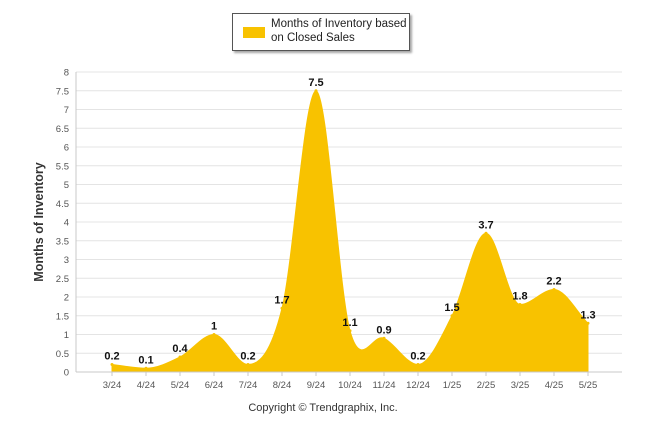 This screenshot has height=439, width=646. I want to click on data-label: 0.4, so click(180, 349).